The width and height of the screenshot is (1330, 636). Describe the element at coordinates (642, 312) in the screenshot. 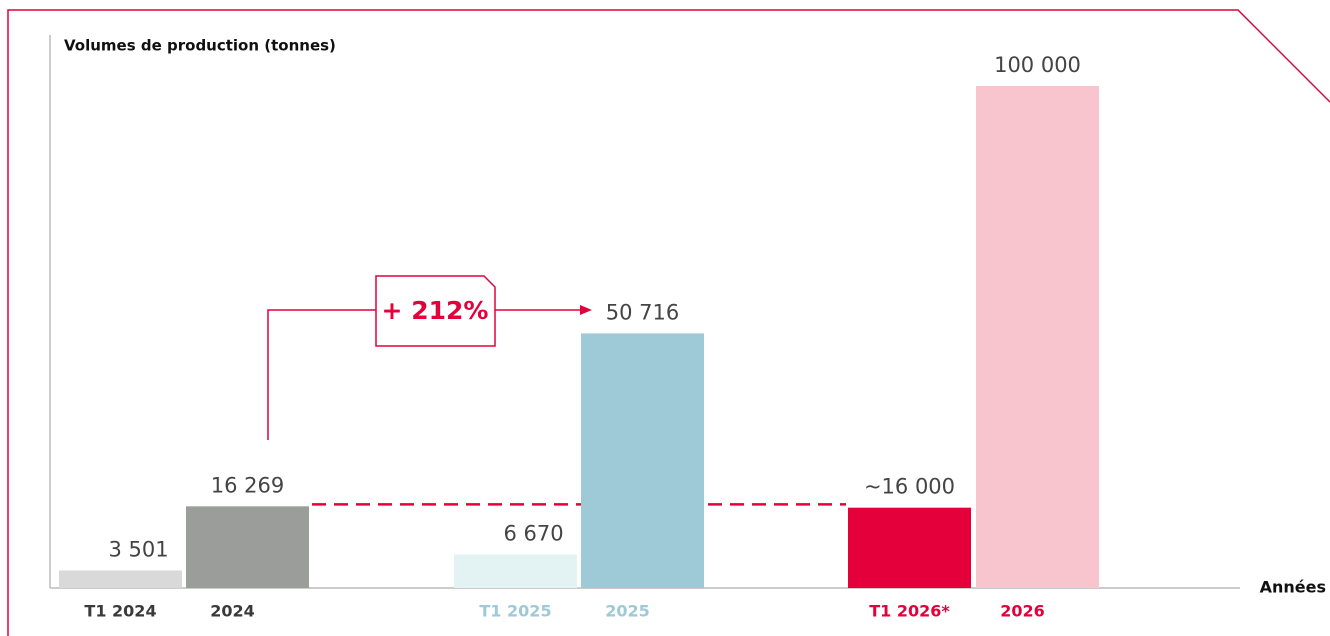

I see `value-label: 50 716` at that location.